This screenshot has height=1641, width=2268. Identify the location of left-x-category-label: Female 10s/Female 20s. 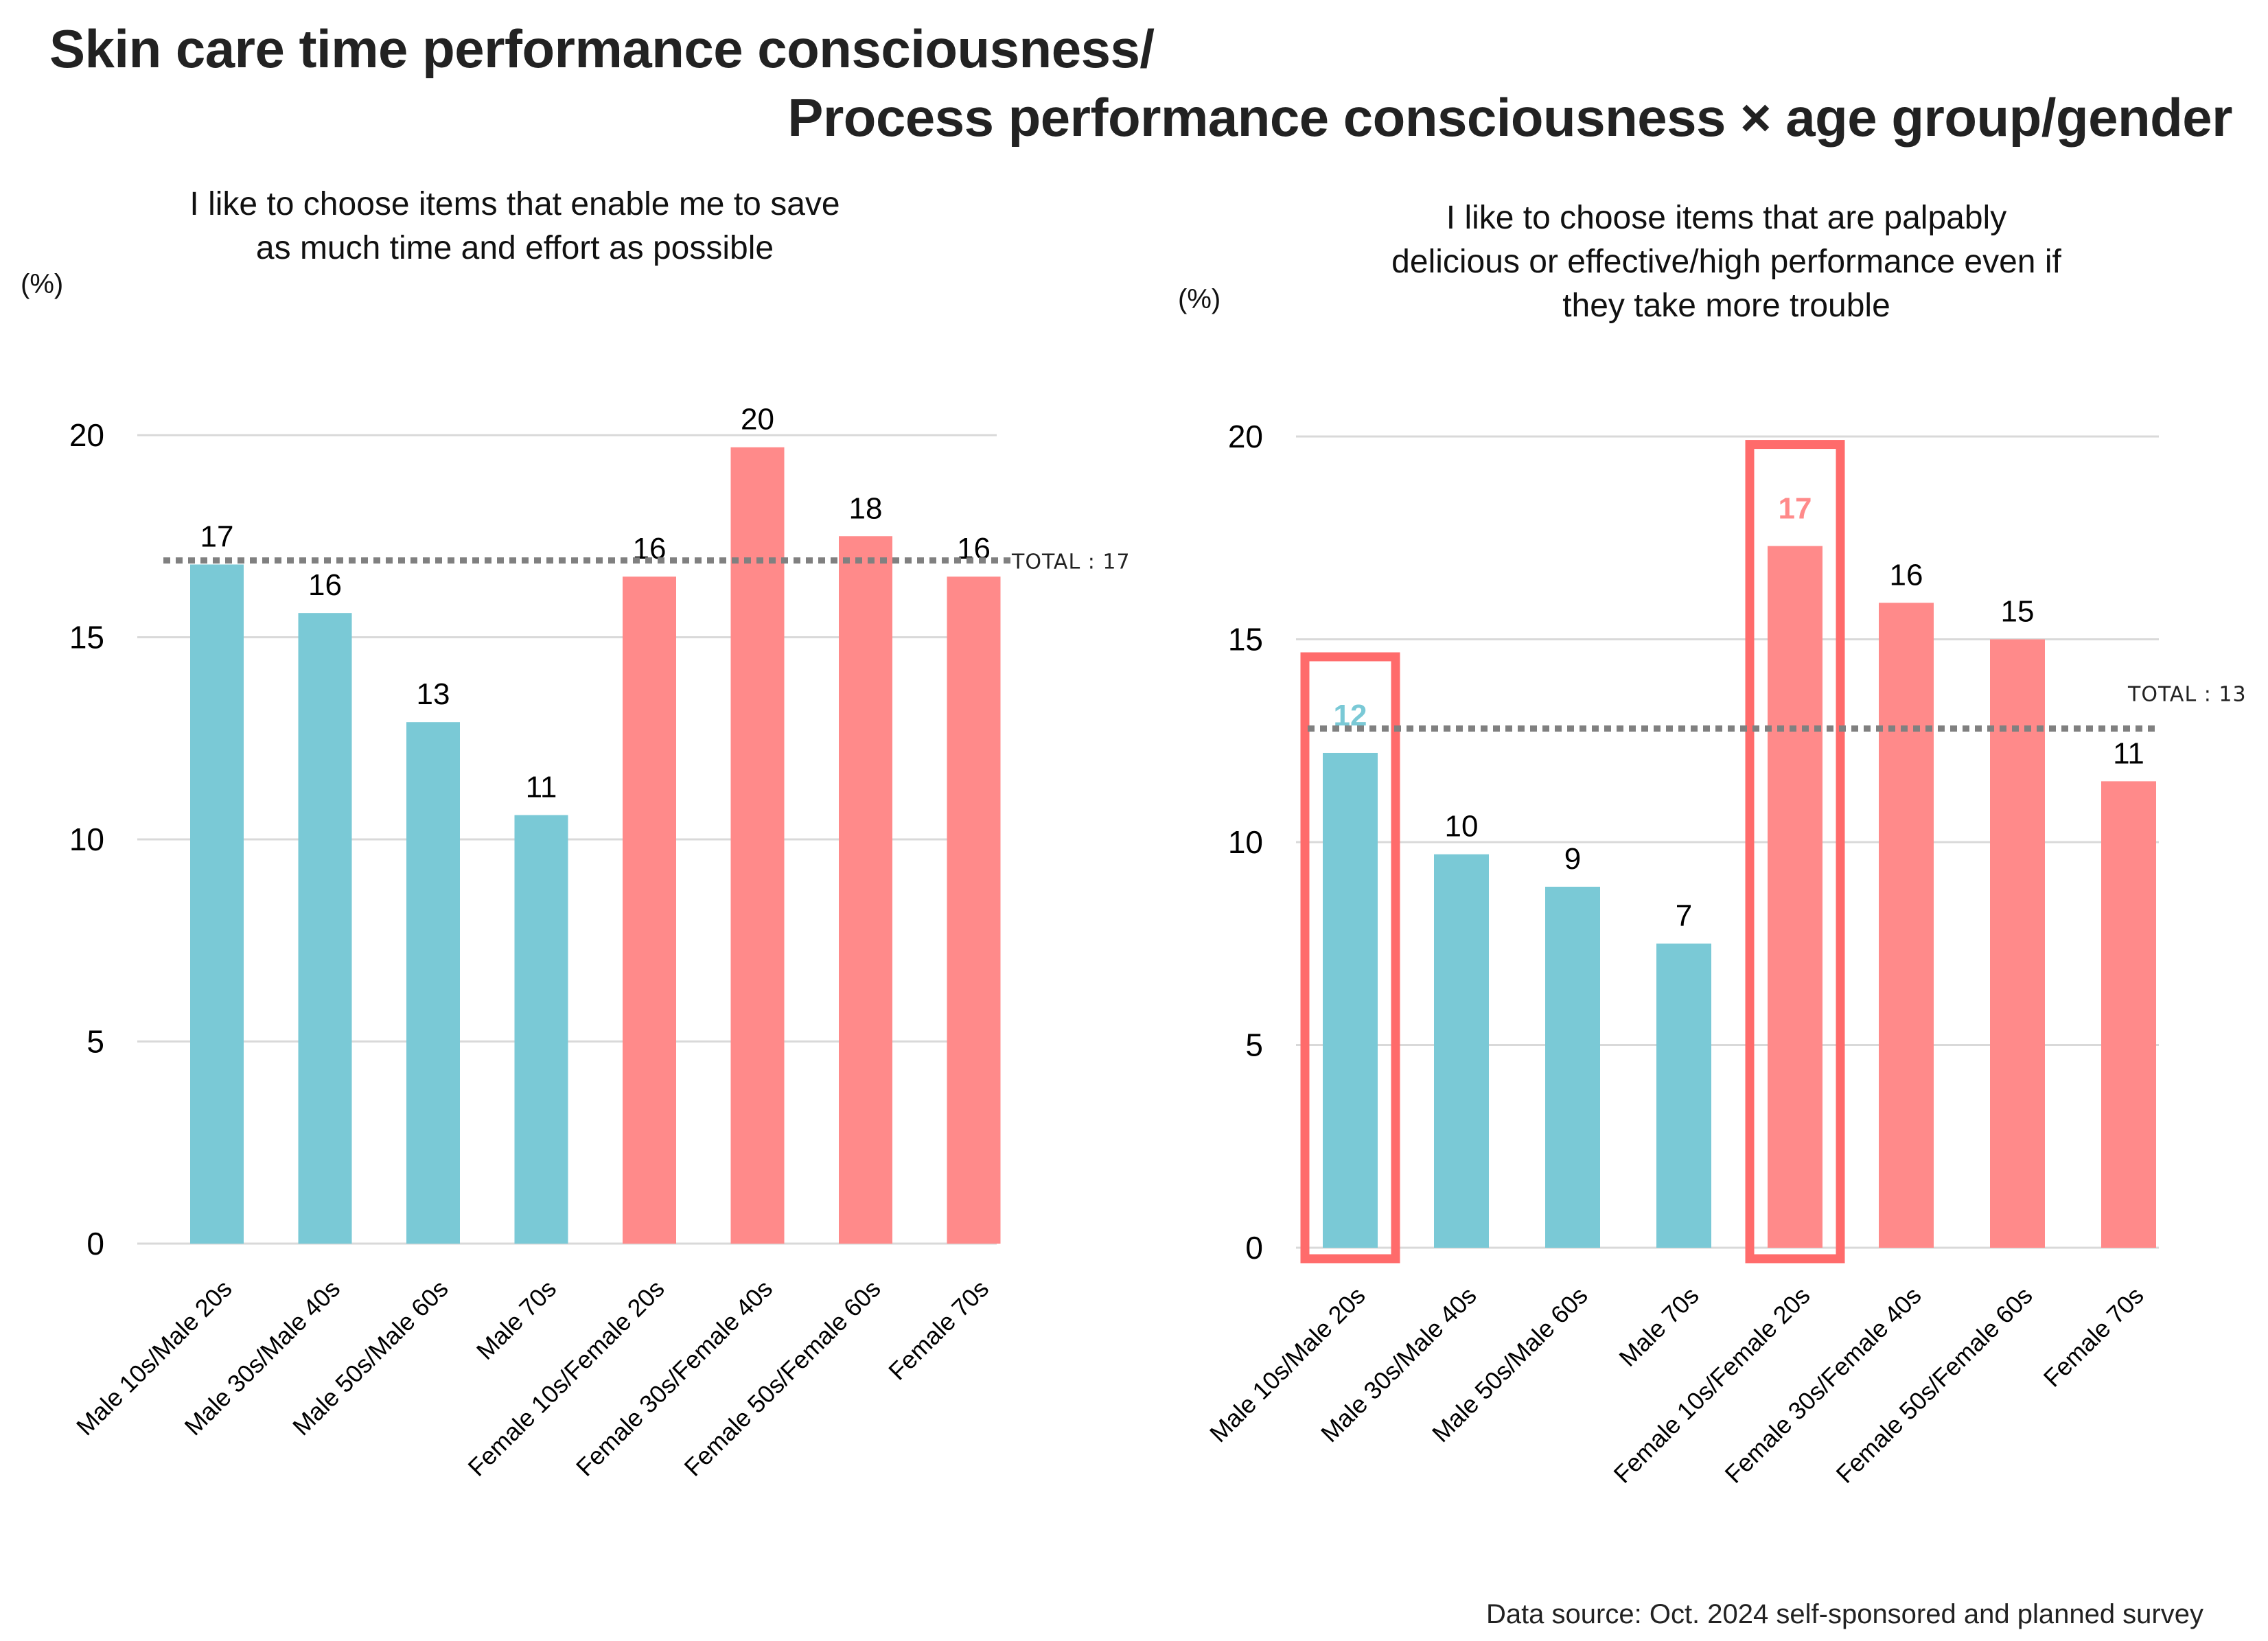
(566, 1378).